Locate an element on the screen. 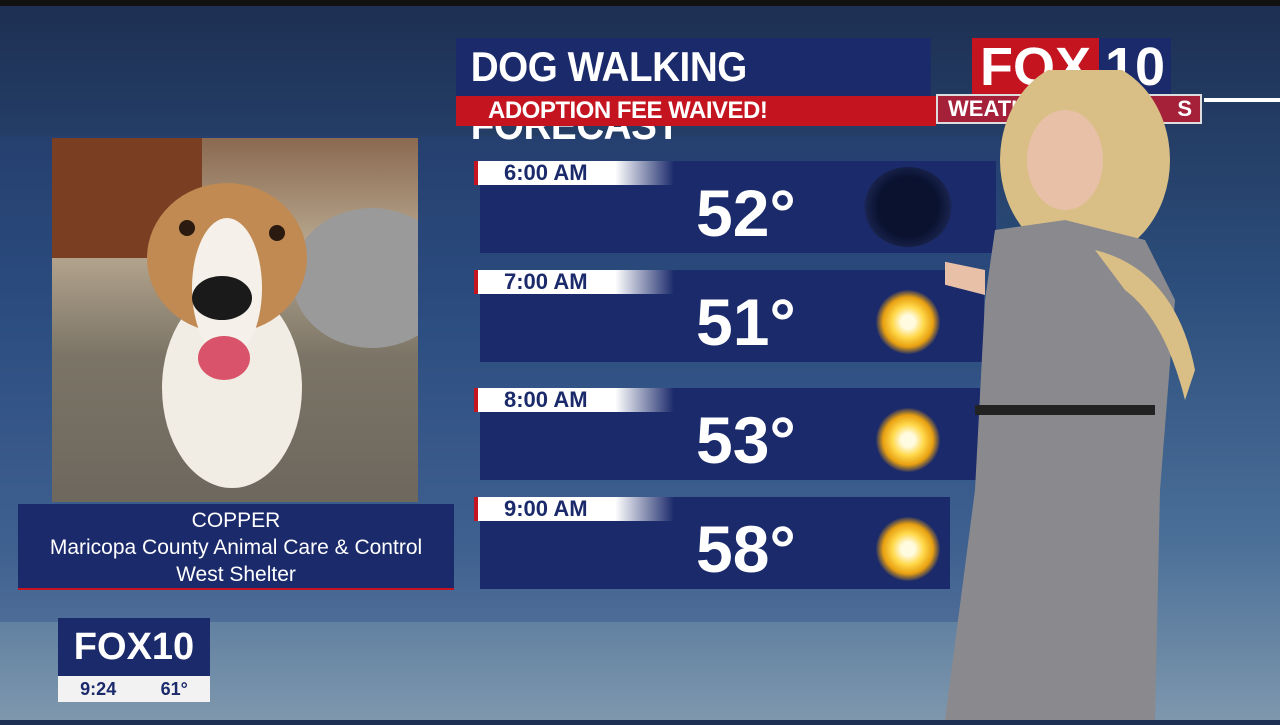  shelter-location: West Shelter is located at coordinates (236, 574).